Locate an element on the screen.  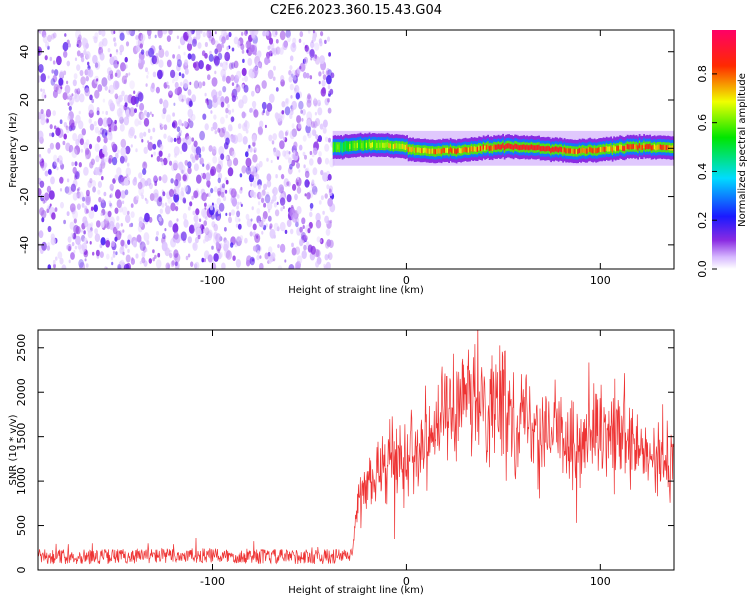
spectrogram-ylabel: Frequency (Hz) is located at coordinates (13, 150).